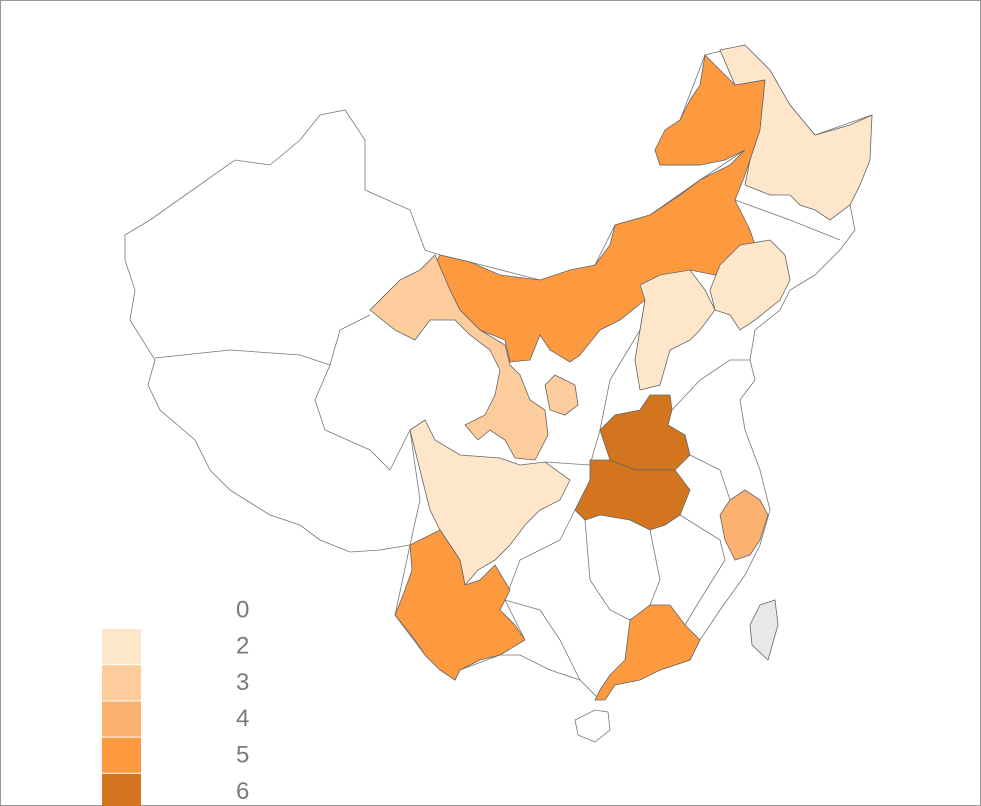 The height and width of the screenshot is (806, 981). What do you see at coordinates (242, 609) in the screenshot?
I see `legend-label: 0` at bounding box center [242, 609].